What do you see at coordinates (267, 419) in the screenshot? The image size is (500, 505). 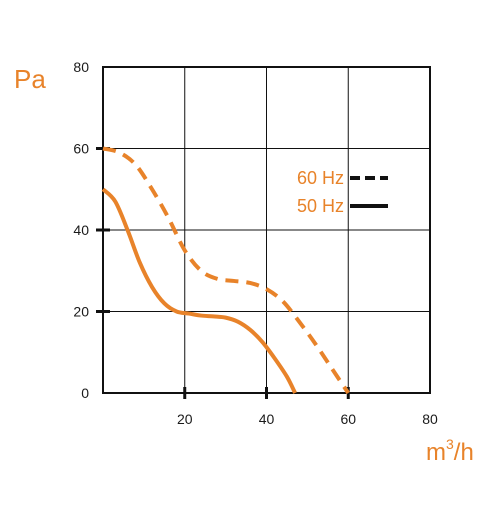 I see `x-tick-label: 40` at bounding box center [267, 419].